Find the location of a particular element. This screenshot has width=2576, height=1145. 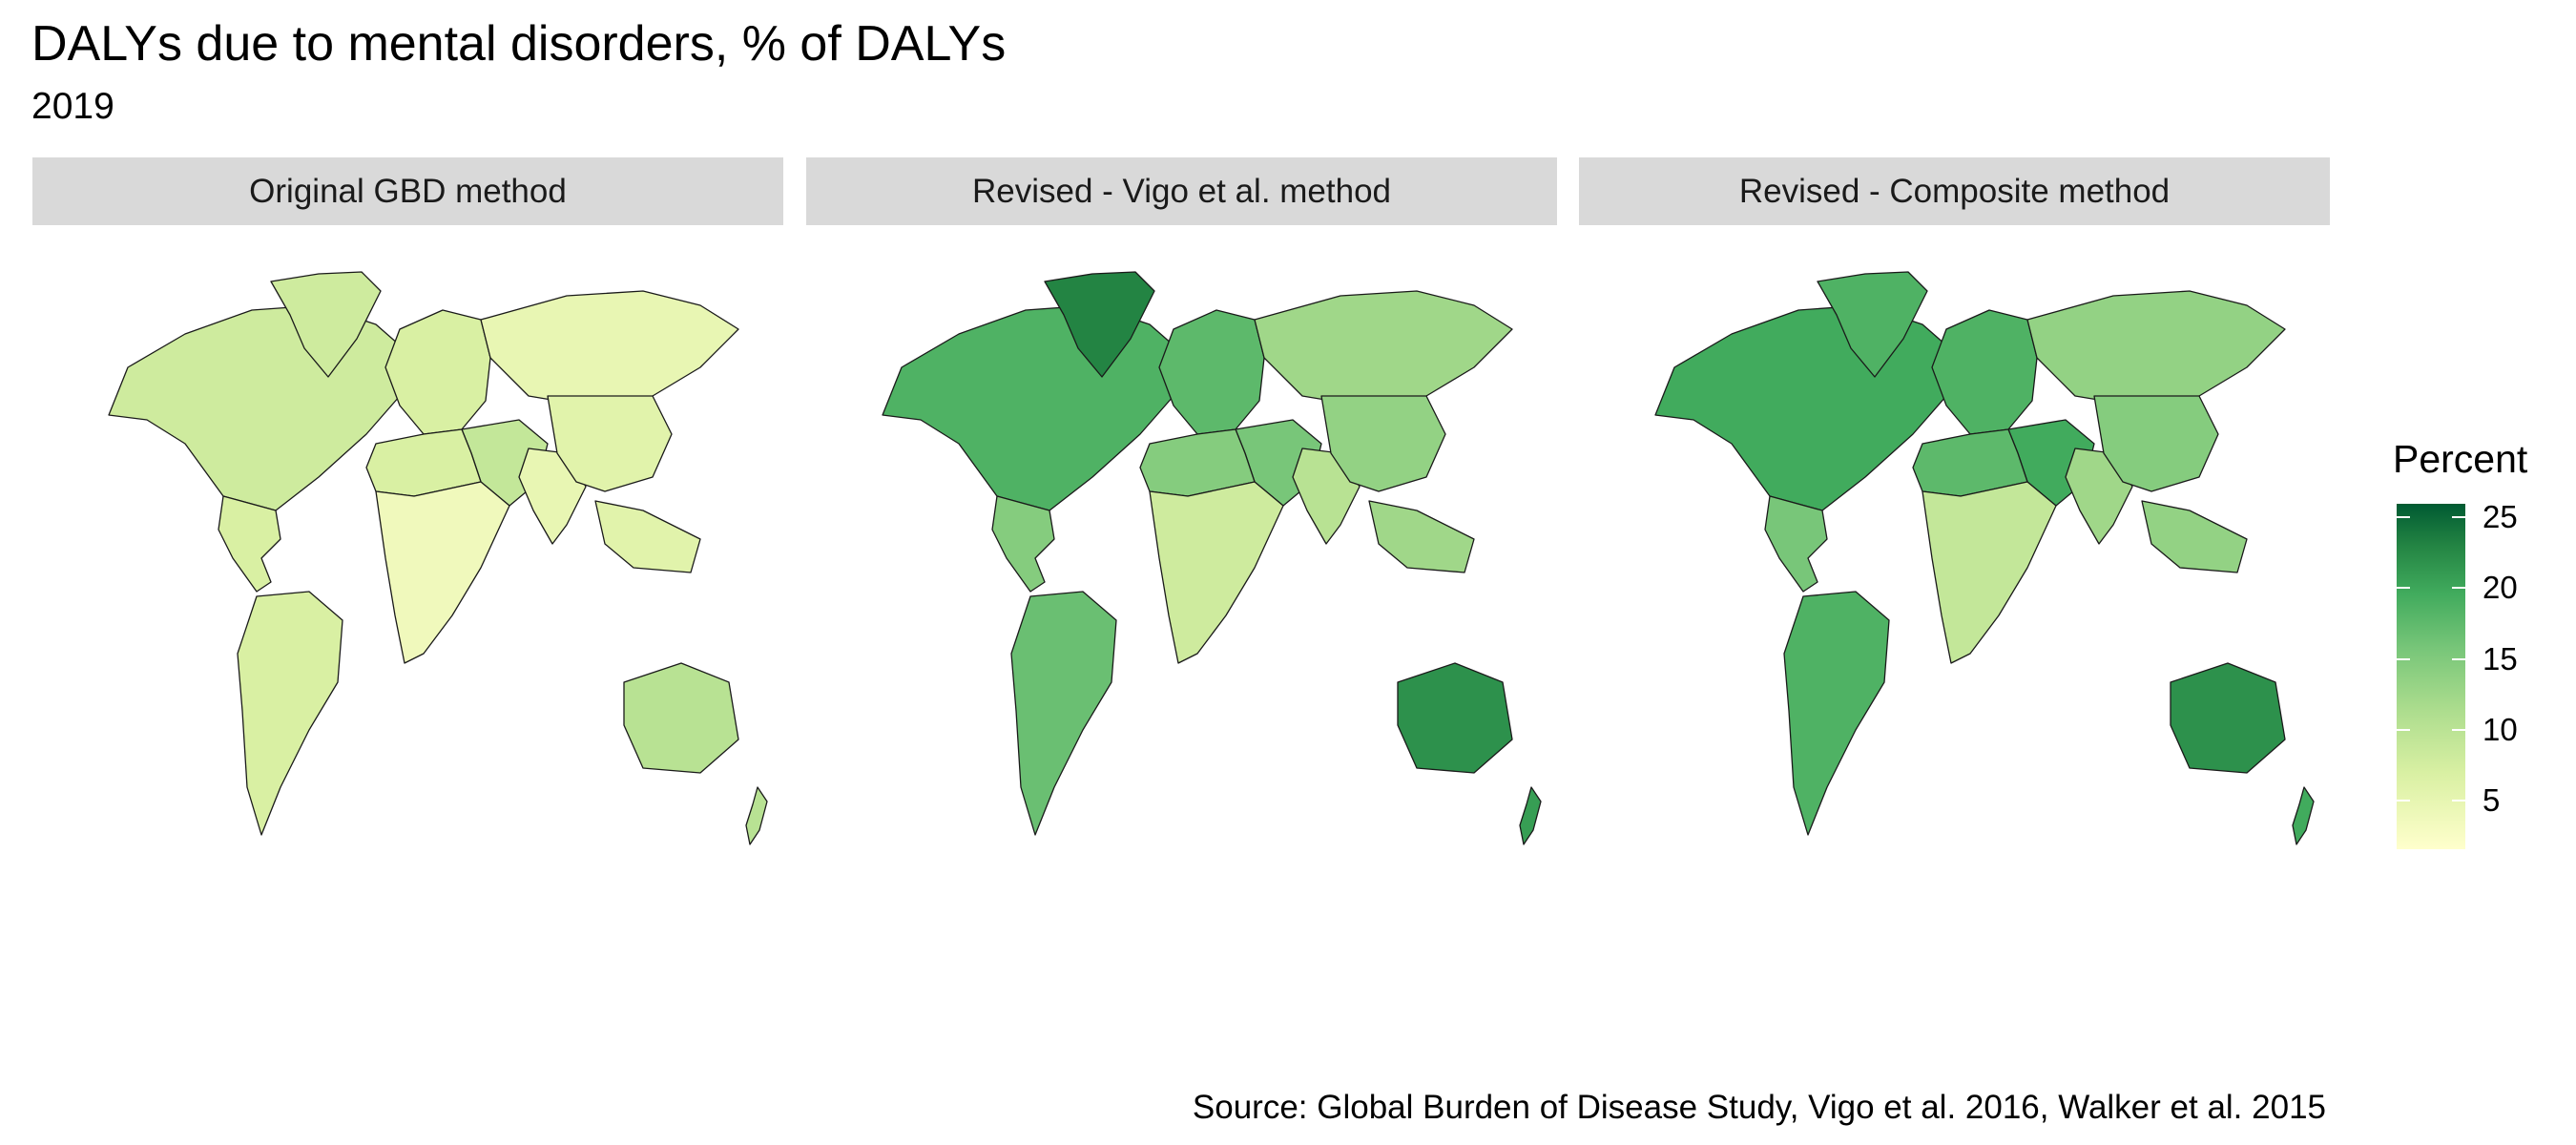

legend-tick-label: 25 is located at coordinates (2500, 516).